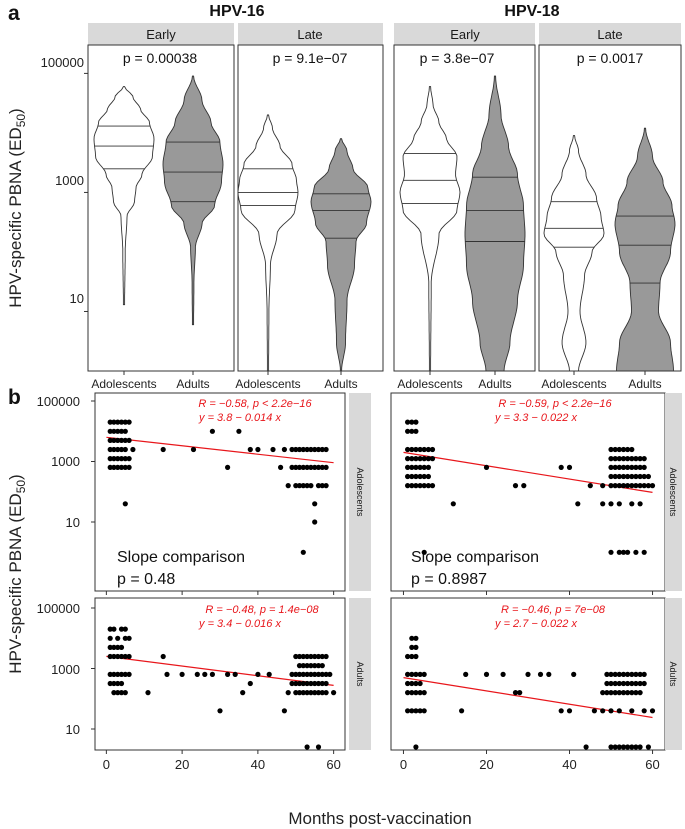  What do you see at coordinates (644, 384) in the screenshot?
I see `x-category-hpv18-late-1: Adults` at bounding box center [644, 384].